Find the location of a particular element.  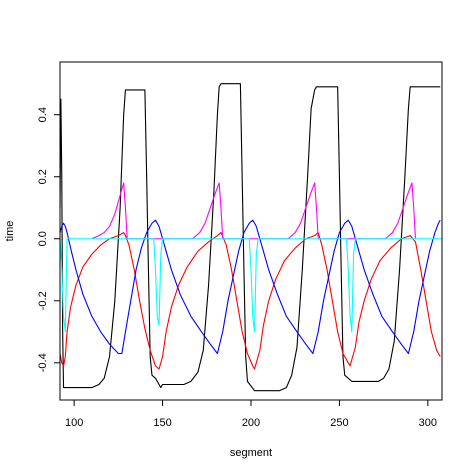

y-tick-label: 0.2 is located at coordinates (43, 176).